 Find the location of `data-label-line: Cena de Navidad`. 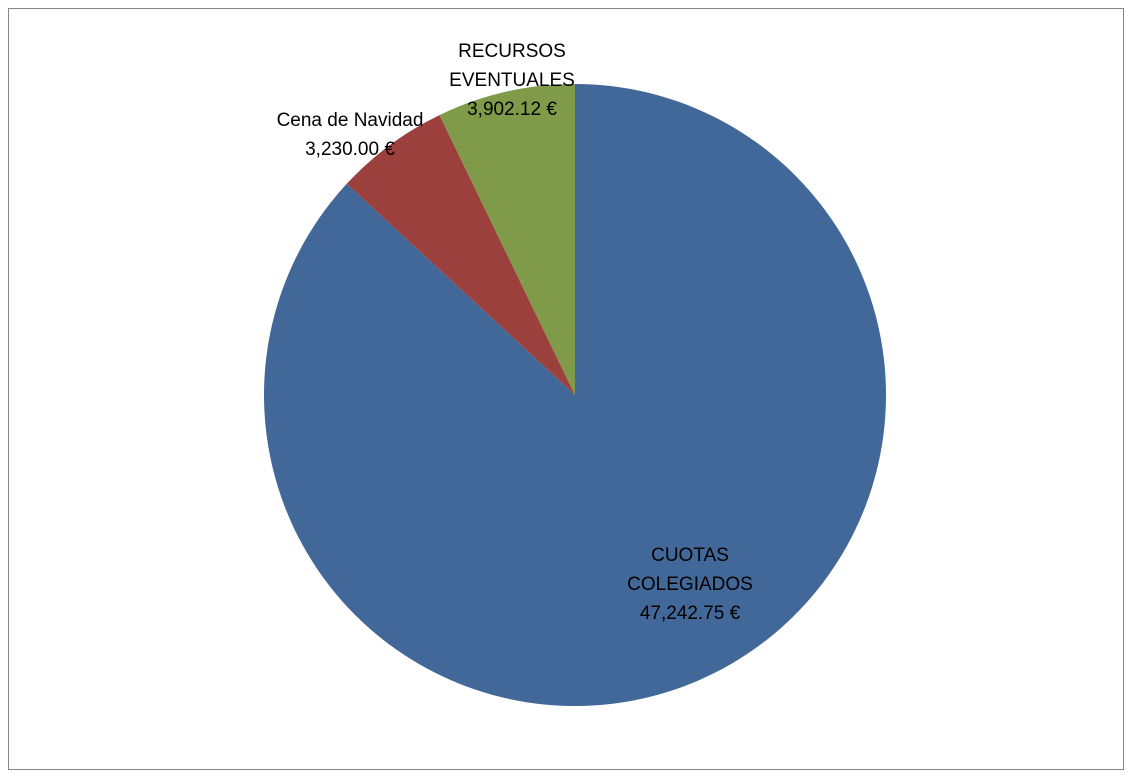

data-label-line: Cena de Navidad is located at coordinates (350, 120).